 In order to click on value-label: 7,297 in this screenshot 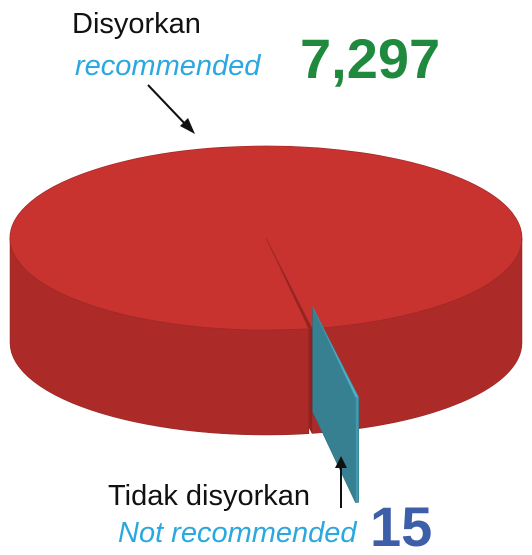, I will do `click(370, 58)`.